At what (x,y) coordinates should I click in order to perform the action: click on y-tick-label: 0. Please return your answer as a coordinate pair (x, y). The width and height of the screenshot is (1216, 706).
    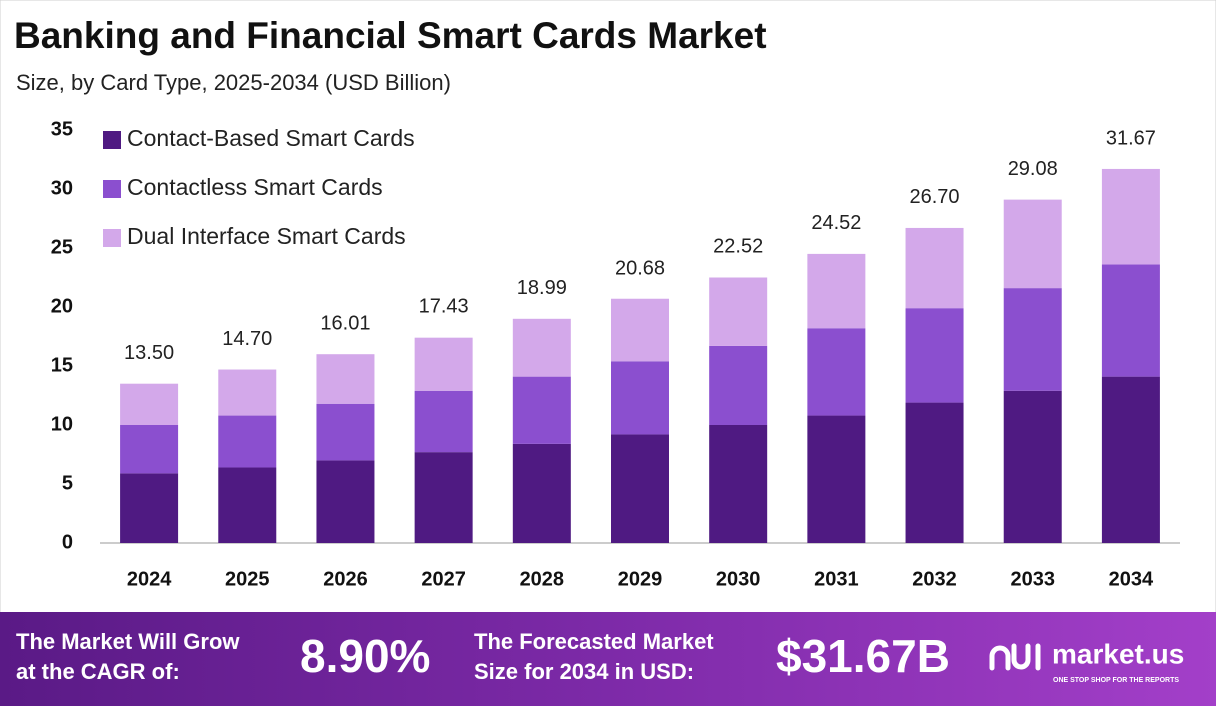
    Looking at the image, I should click on (67, 542).